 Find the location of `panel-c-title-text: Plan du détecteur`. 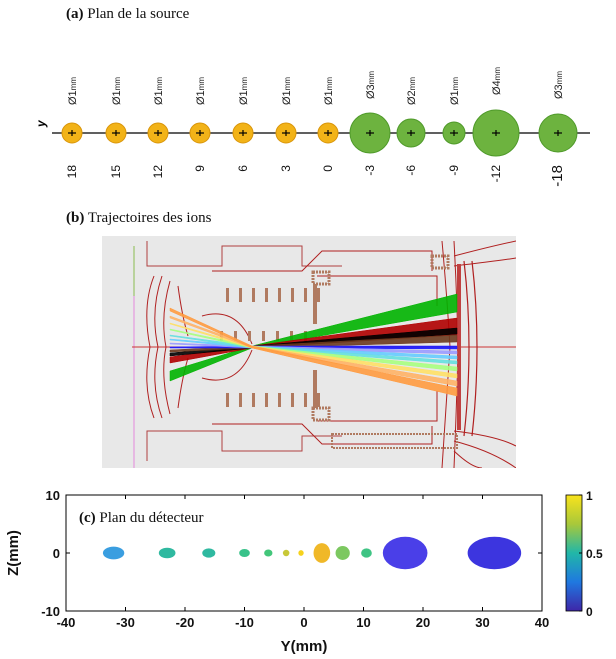

panel-c-title-text: Plan du détecteur is located at coordinates (151, 518).